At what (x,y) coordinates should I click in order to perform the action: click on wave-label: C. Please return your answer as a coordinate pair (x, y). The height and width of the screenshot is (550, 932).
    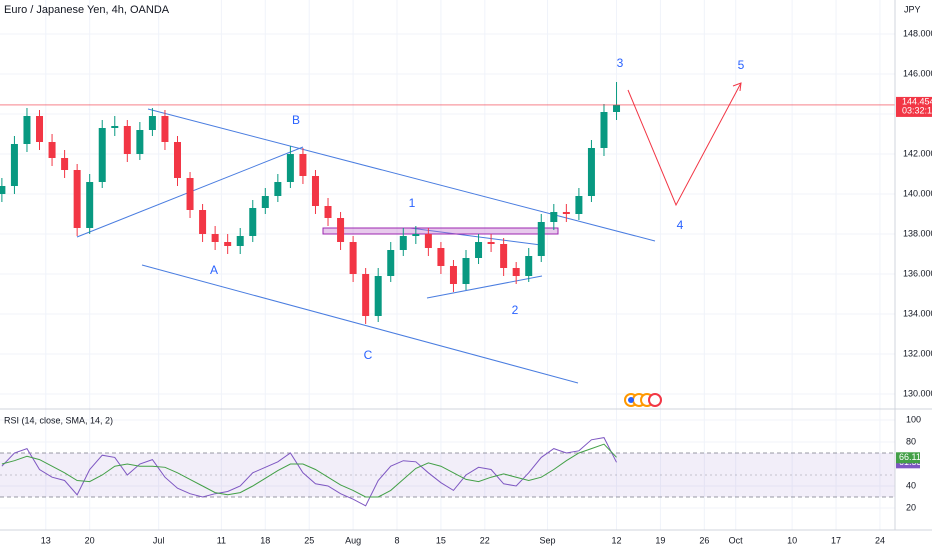
    Looking at the image, I should click on (368, 355).